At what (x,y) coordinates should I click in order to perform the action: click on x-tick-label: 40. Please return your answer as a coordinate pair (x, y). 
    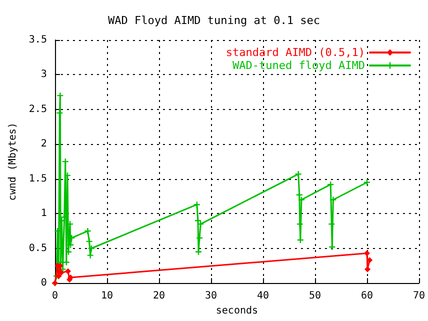
    Looking at the image, I should click on (262, 296).